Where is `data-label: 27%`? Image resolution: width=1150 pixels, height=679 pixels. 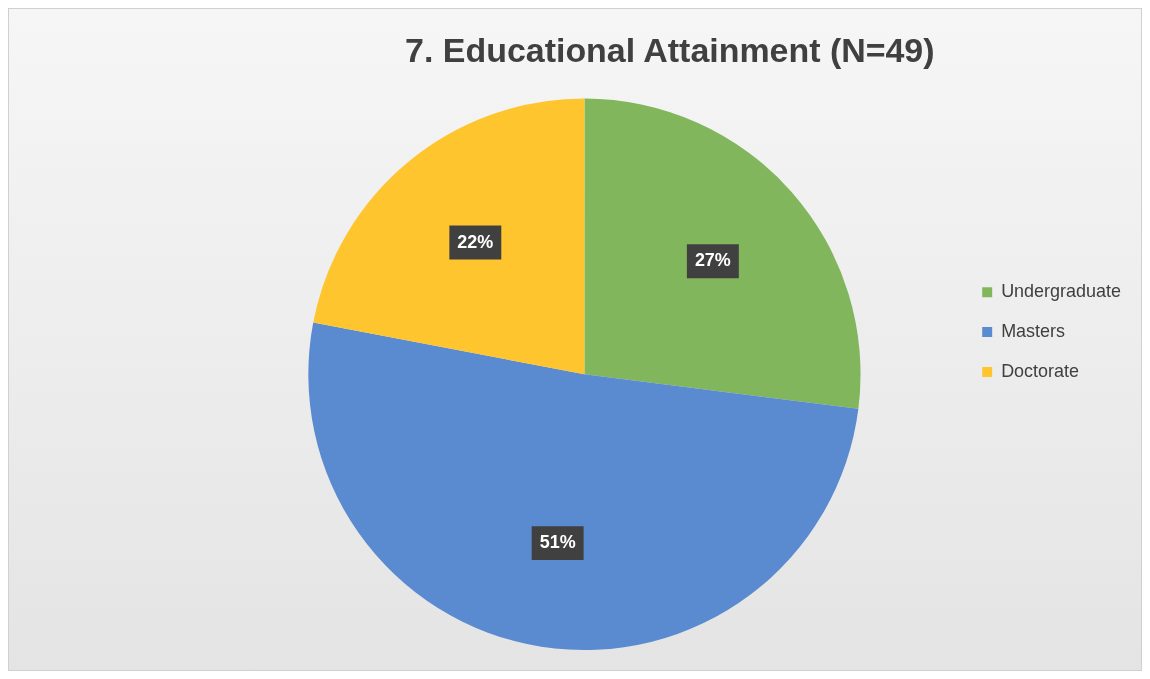 data-label: 27% is located at coordinates (712, 260).